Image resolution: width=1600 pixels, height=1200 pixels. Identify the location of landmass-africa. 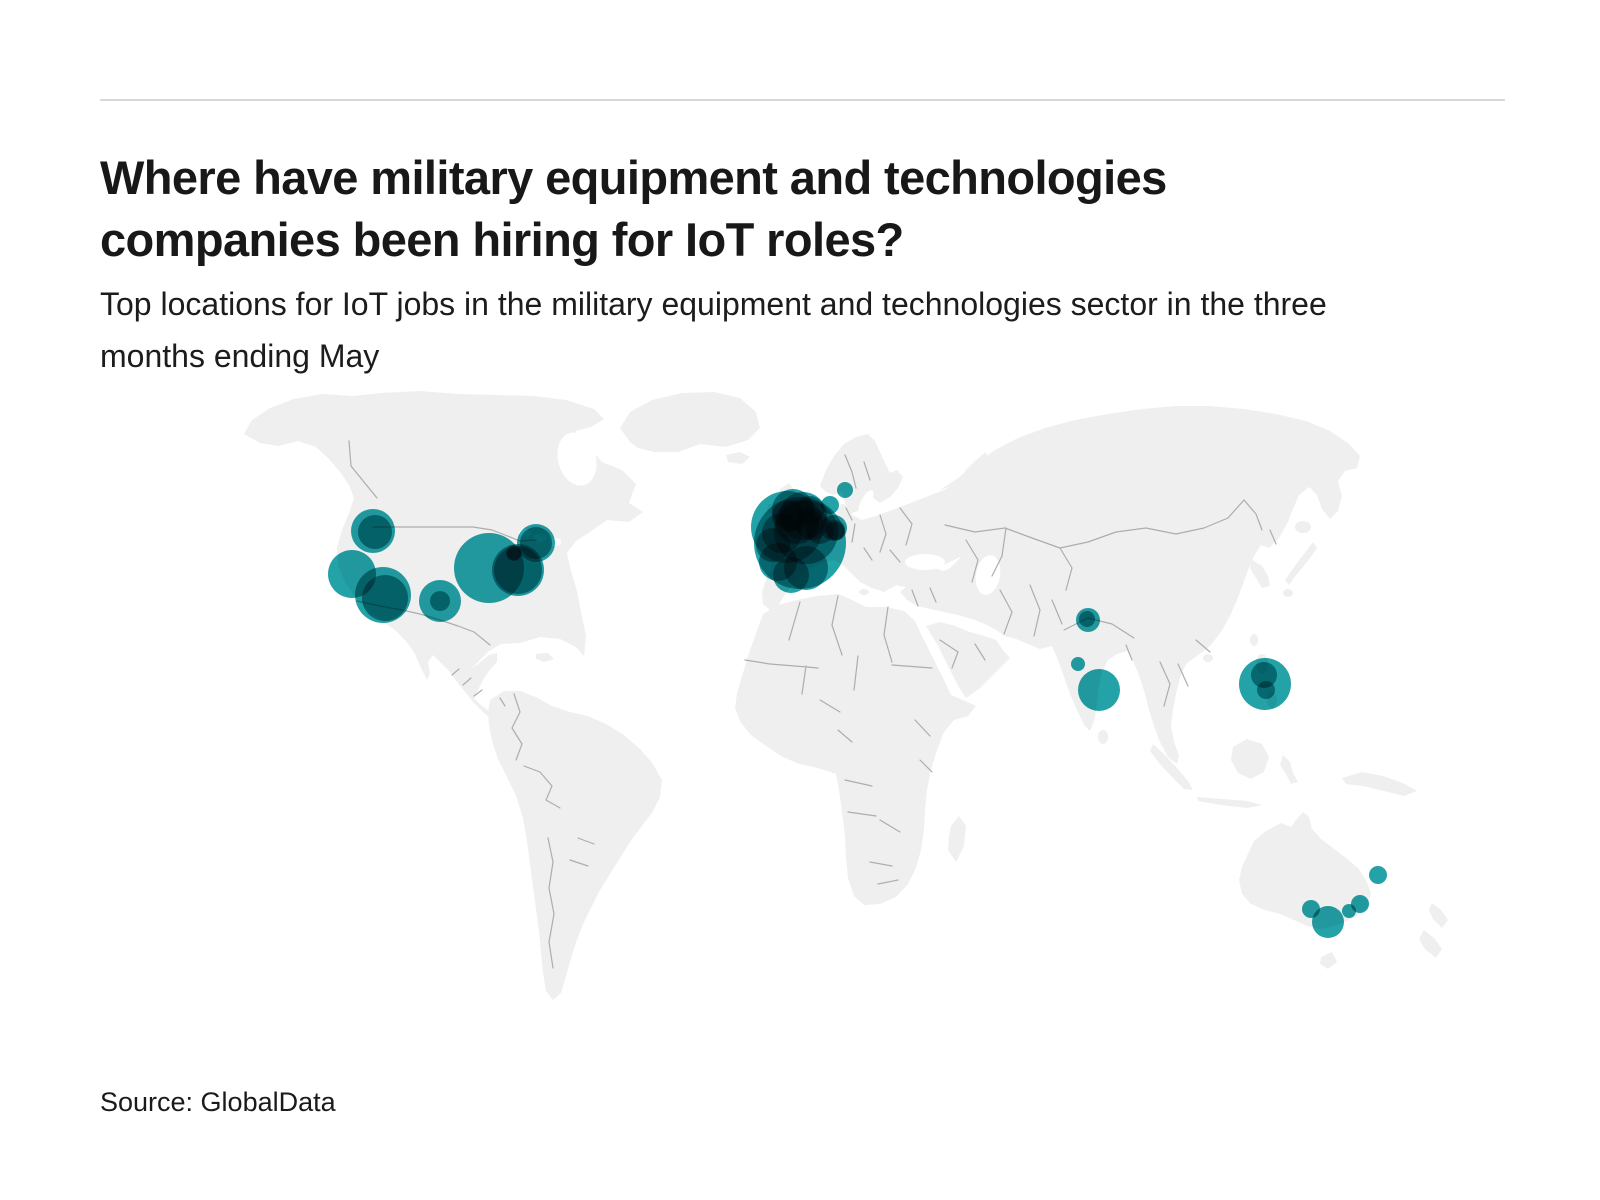
(855, 749).